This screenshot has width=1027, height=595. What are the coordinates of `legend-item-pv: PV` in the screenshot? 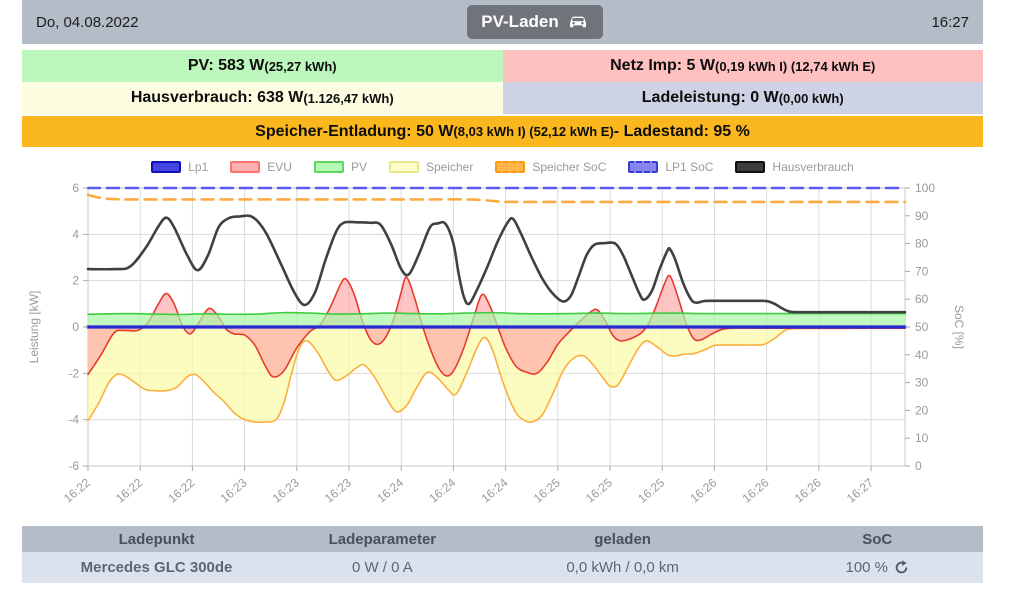 It's located at (340, 167).